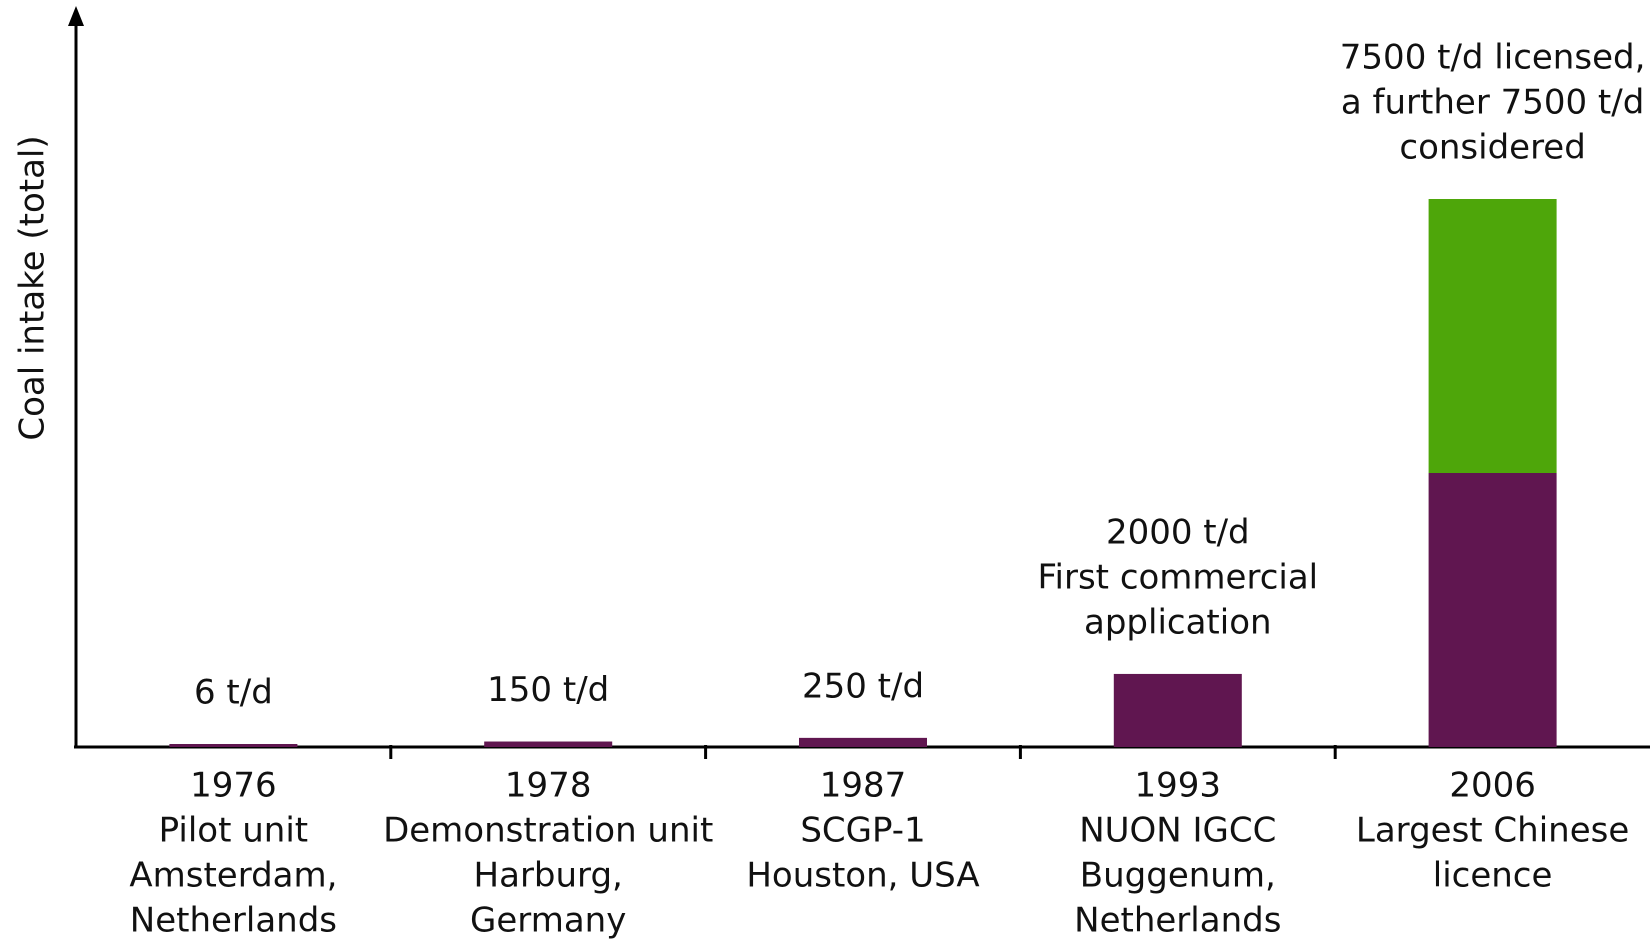 The height and width of the screenshot is (945, 1650). Describe the element at coordinates (548, 690) in the screenshot. I see `value-label: 150 t/d` at that location.